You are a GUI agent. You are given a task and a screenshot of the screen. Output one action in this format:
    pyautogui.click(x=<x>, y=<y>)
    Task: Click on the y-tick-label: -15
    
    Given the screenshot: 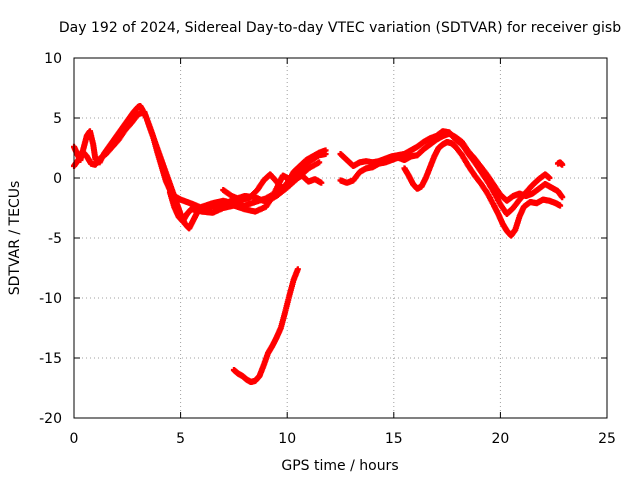 What is the action you would take?
    pyautogui.click(x=50, y=359)
    